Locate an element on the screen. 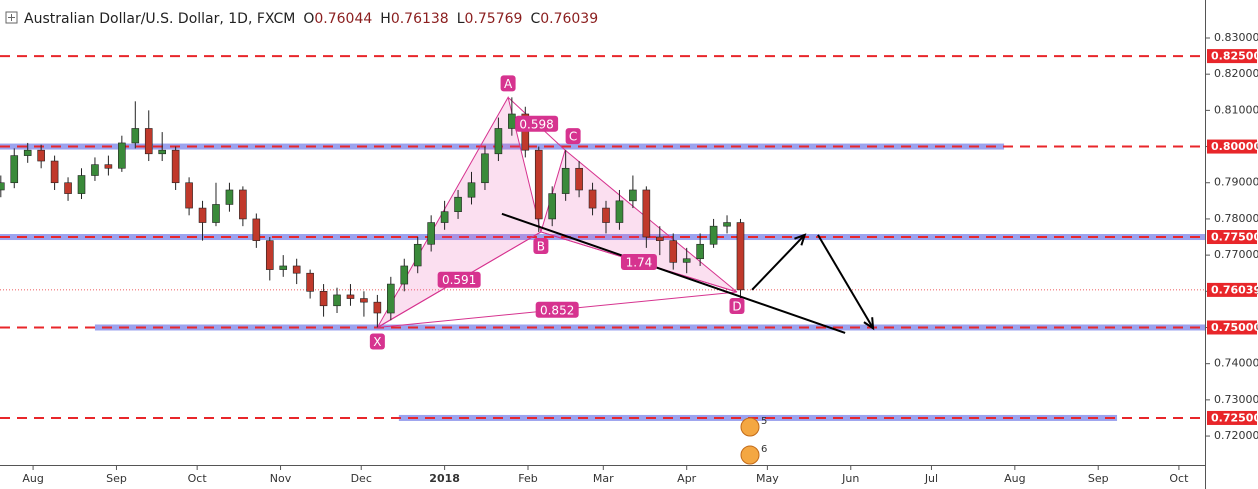 This screenshot has width=1258, height=489. y-tick-label: 0.73000 is located at coordinates (1236, 399).